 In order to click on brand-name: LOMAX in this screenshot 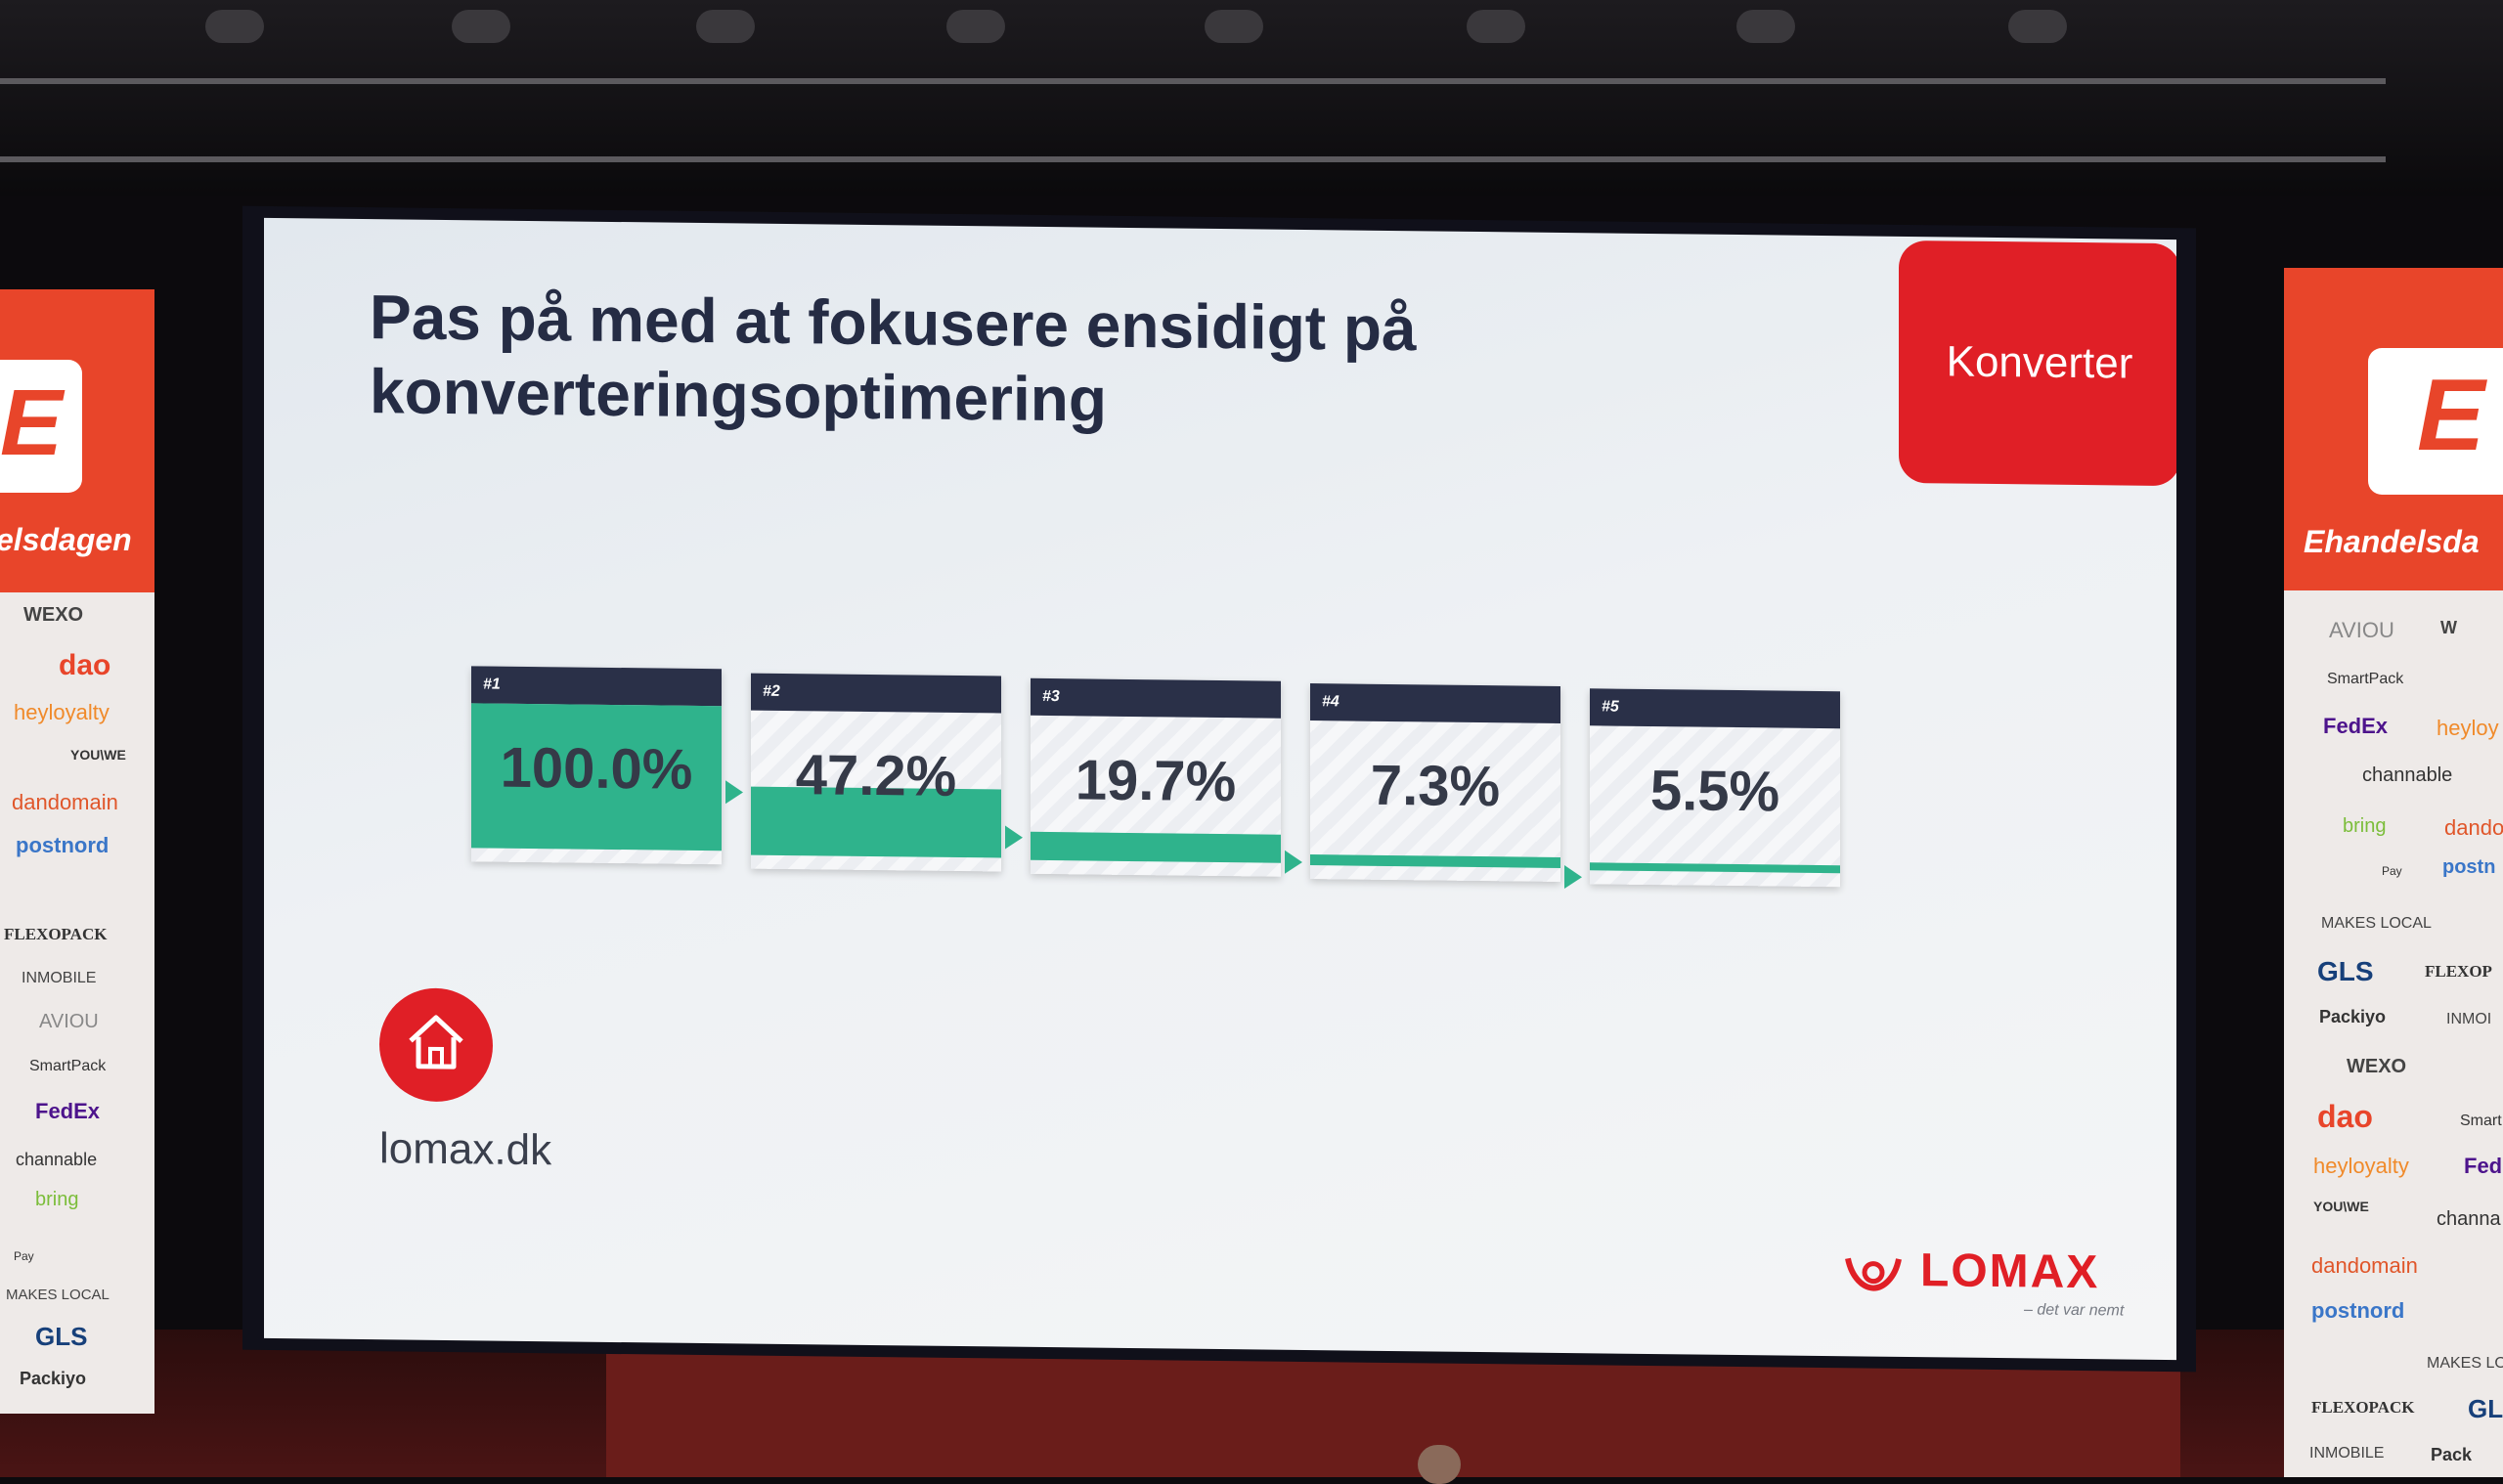, I will do `click(2010, 1271)`.